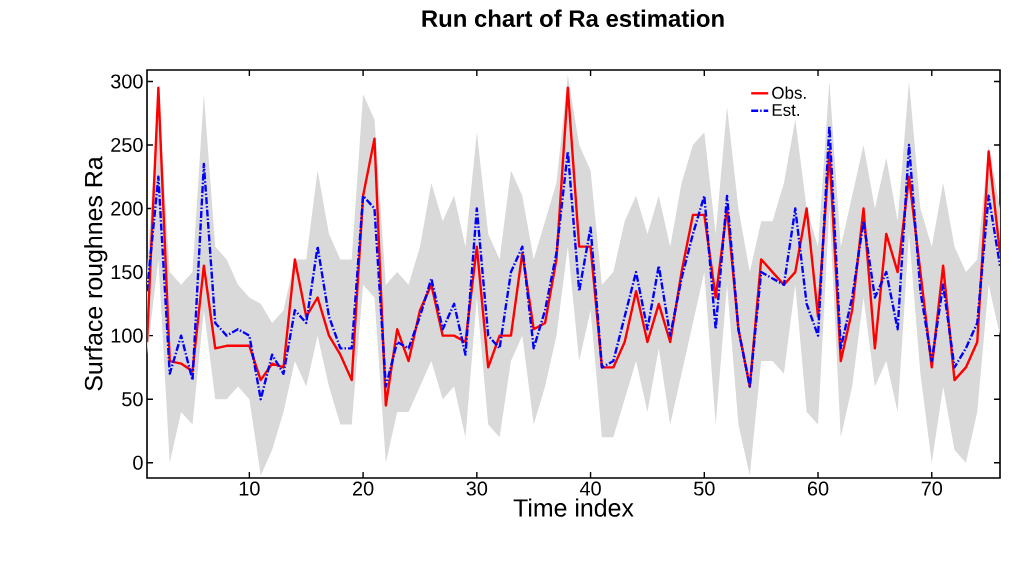 This screenshot has width=1022, height=564. I want to click on x-tick-label: 20, so click(363, 488).